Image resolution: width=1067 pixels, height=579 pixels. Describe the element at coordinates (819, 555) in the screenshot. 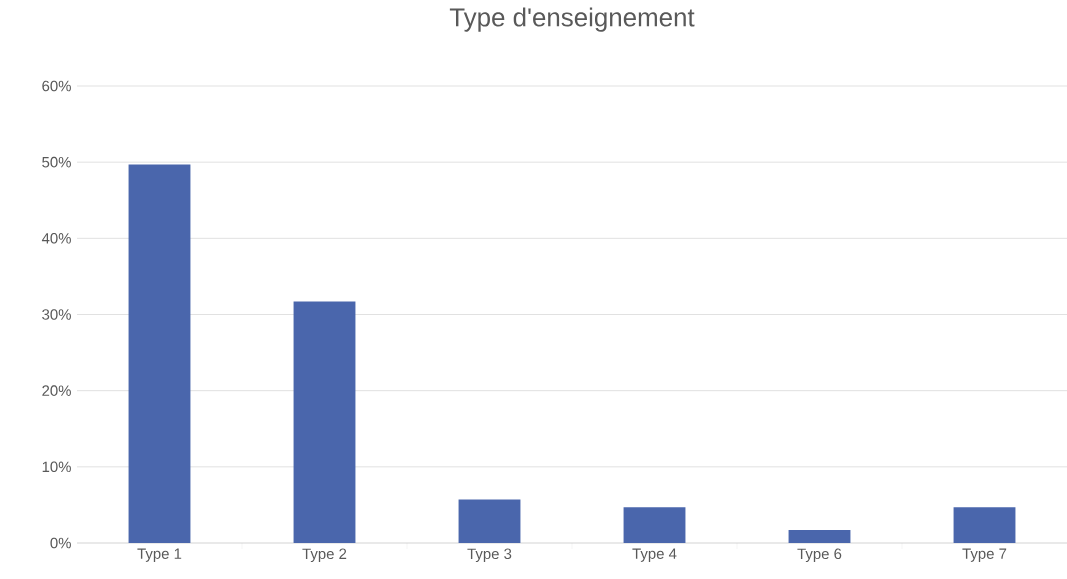

I see `x-tick-label: Type 6` at that location.